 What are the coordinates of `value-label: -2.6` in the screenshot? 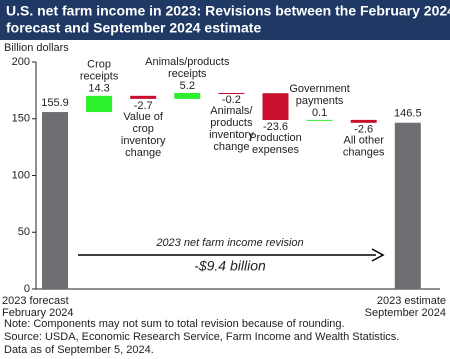 It's located at (363, 130).